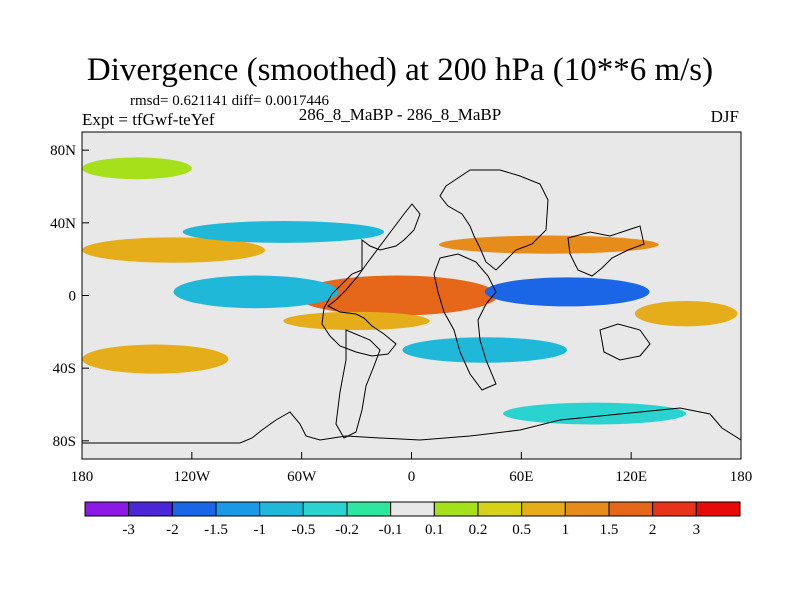 The image size is (800, 600). What do you see at coordinates (397, 295) in the screenshot?
I see `field-equatorial-positive-ring` at bounding box center [397, 295].